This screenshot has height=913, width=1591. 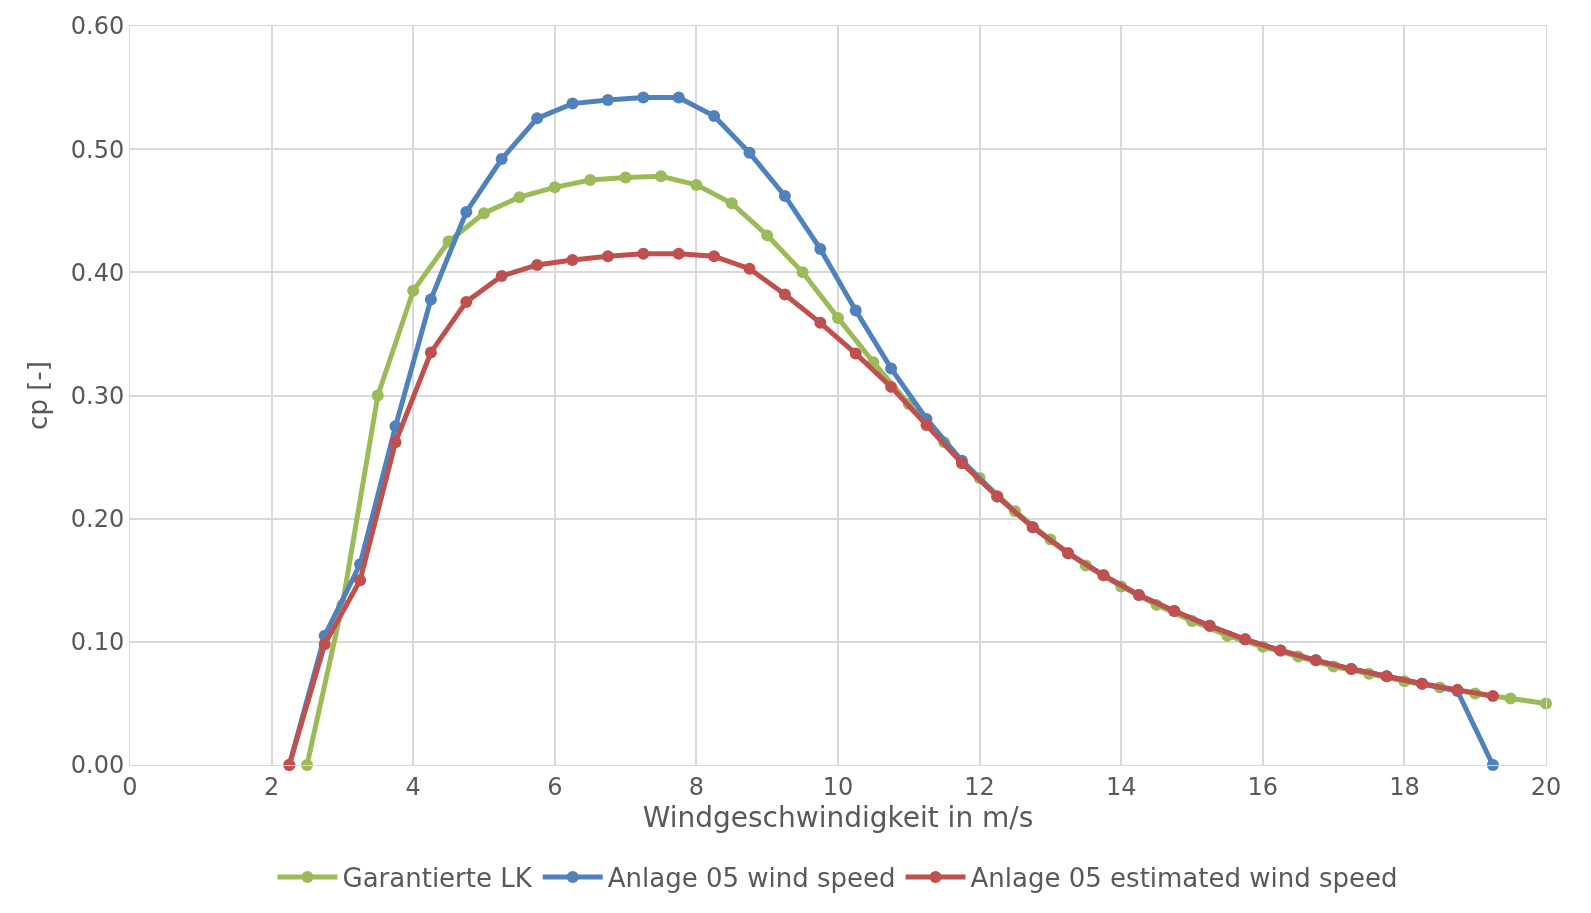 What do you see at coordinates (1546, 786) in the screenshot?
I see `x-tick-label: 20` at bounding box center [1546, 786].